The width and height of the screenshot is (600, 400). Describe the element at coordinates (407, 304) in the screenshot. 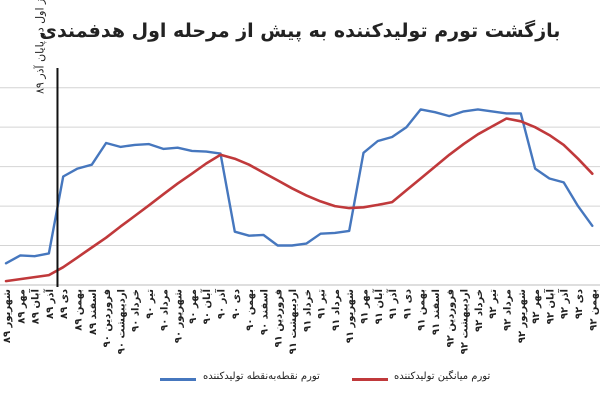

I see `x-tick-label: دی ۹۱` at that location.